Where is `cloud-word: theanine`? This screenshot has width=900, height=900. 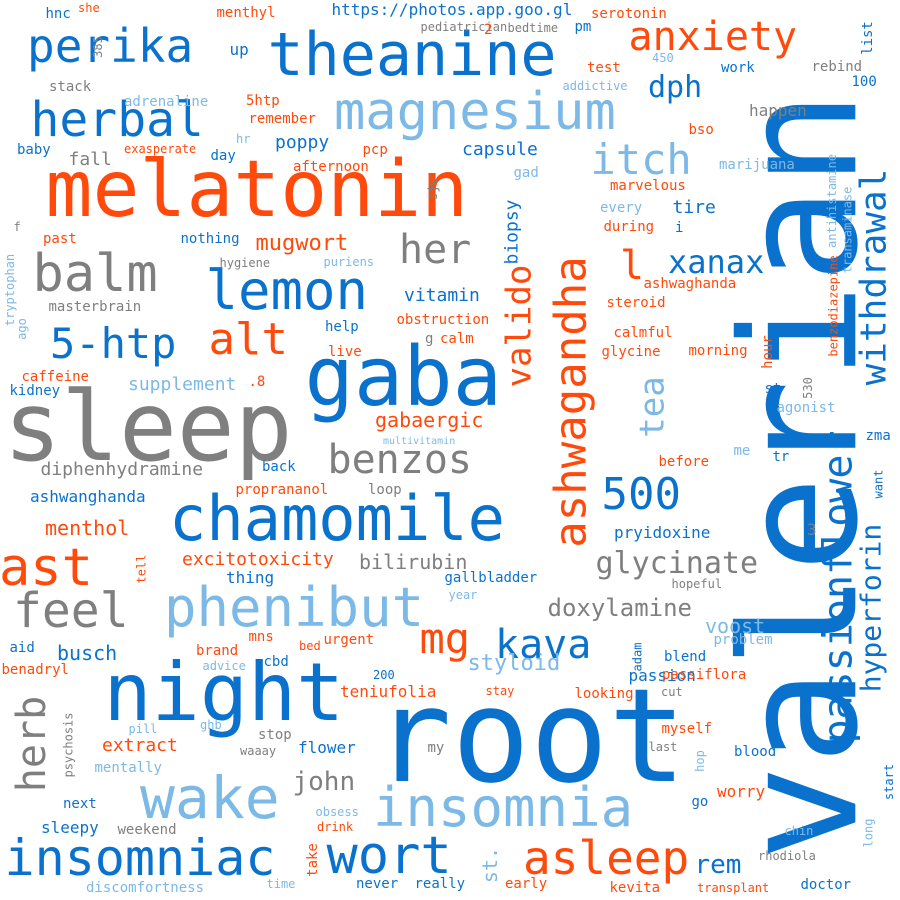 cloud-word: theanine is located at coordinates (412, 55).